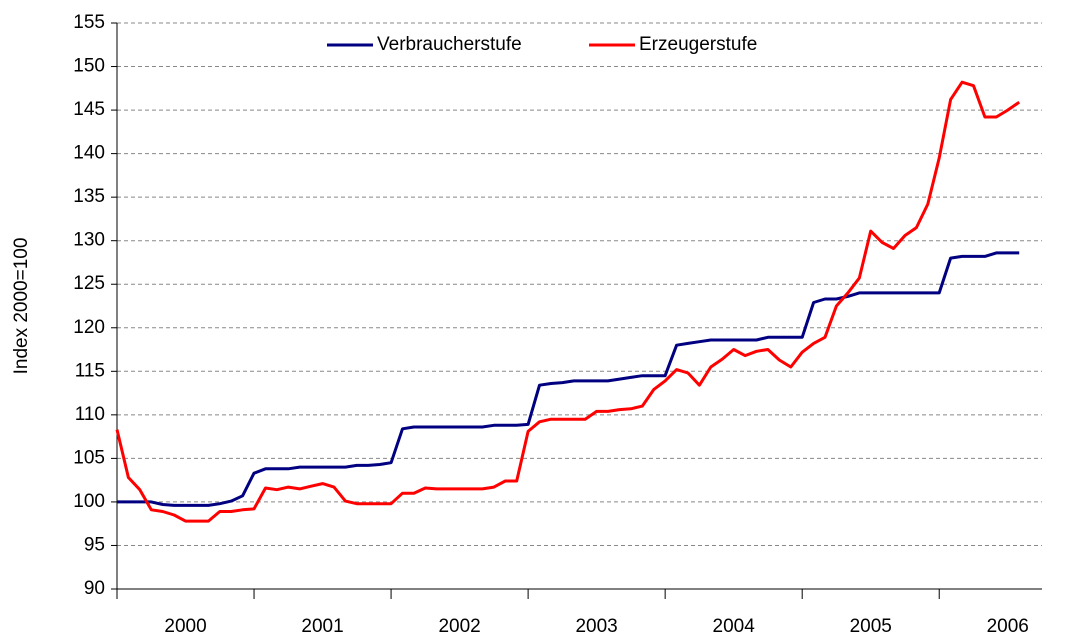  Describe the element at coordinates (322, 626) in the screenshot. I see `x-tick-label: 2001` at that location.